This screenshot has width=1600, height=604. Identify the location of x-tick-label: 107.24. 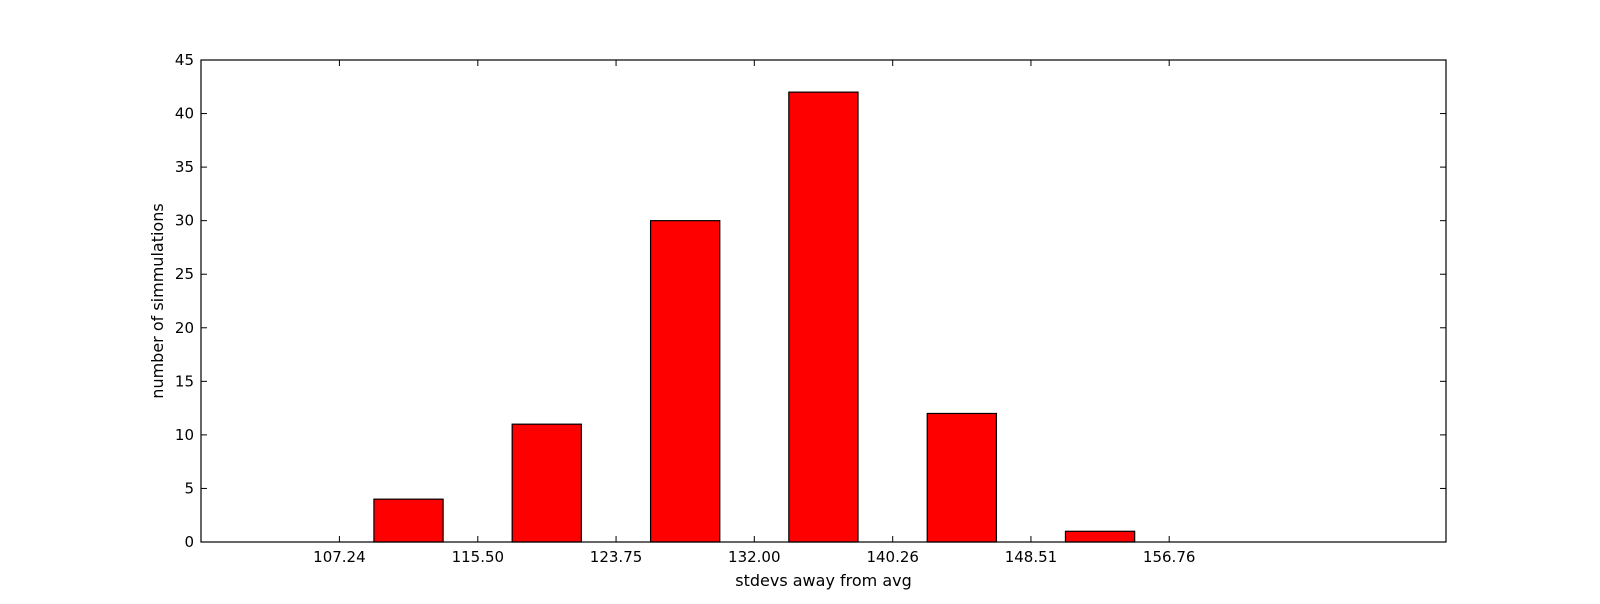
(339, 557).